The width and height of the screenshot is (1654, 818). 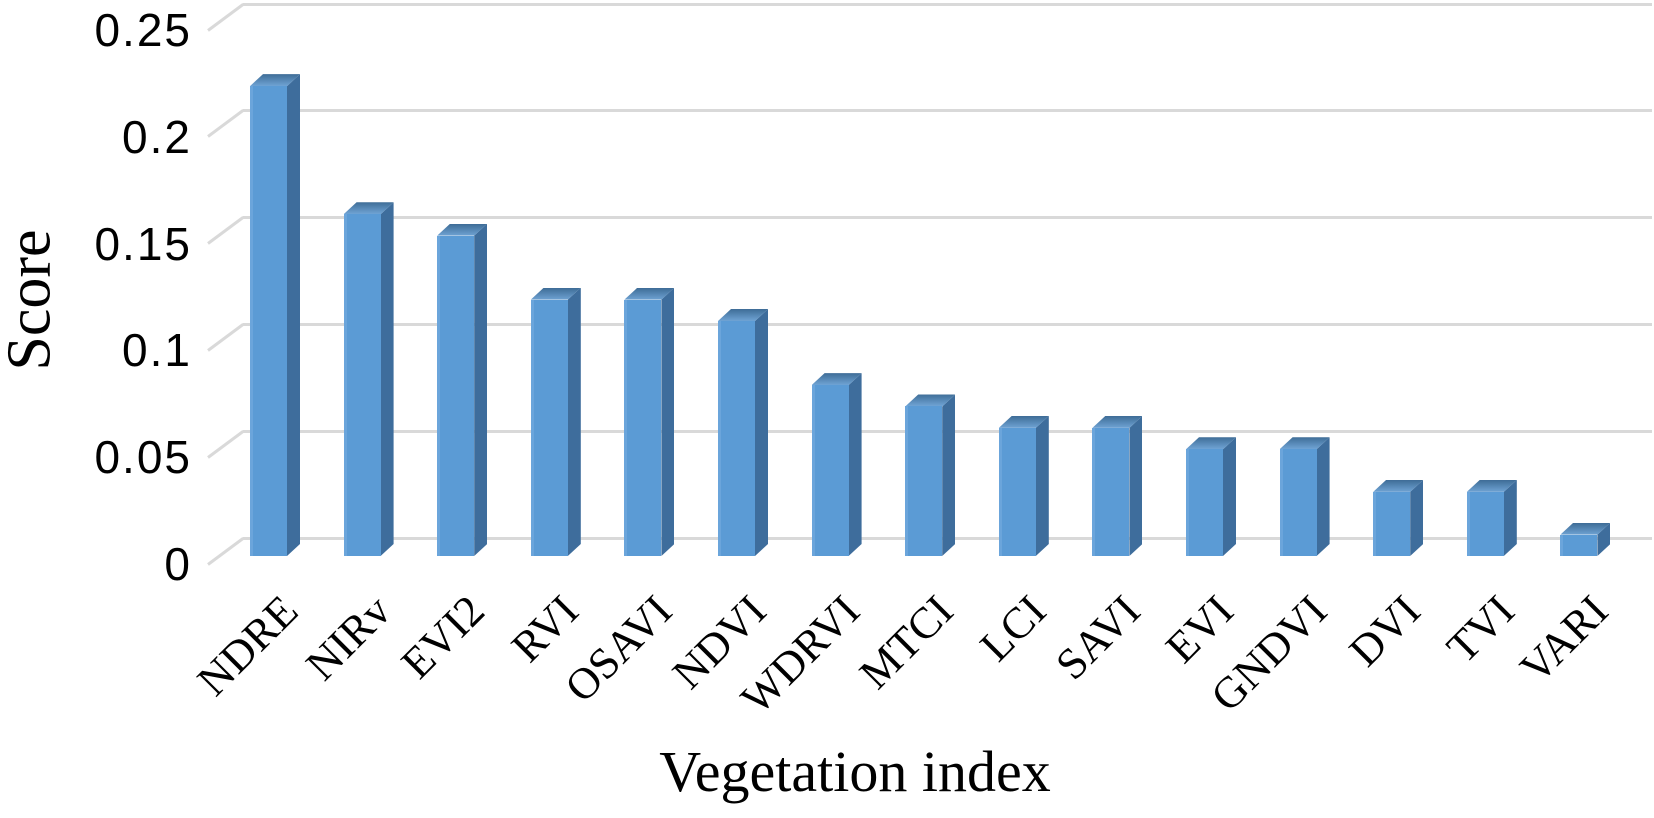 I want to click on x-tick-label: TVI, so click(x=1480, y=629).